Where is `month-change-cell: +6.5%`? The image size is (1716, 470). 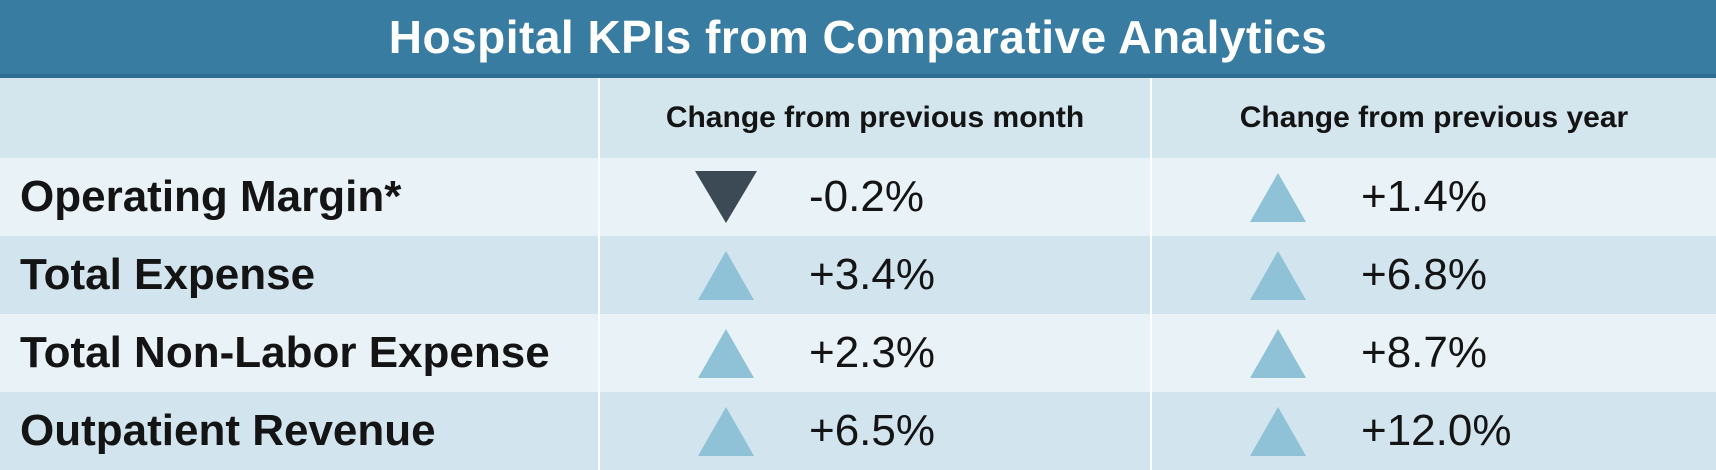 month-change-cell: +6.5% is located at coordinates (874, 431).